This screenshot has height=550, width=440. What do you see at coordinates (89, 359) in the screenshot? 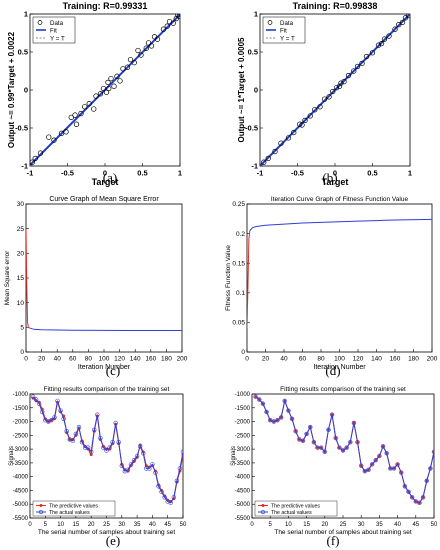
I see `x-tick-label: 80` at bounding box center [89, 359].